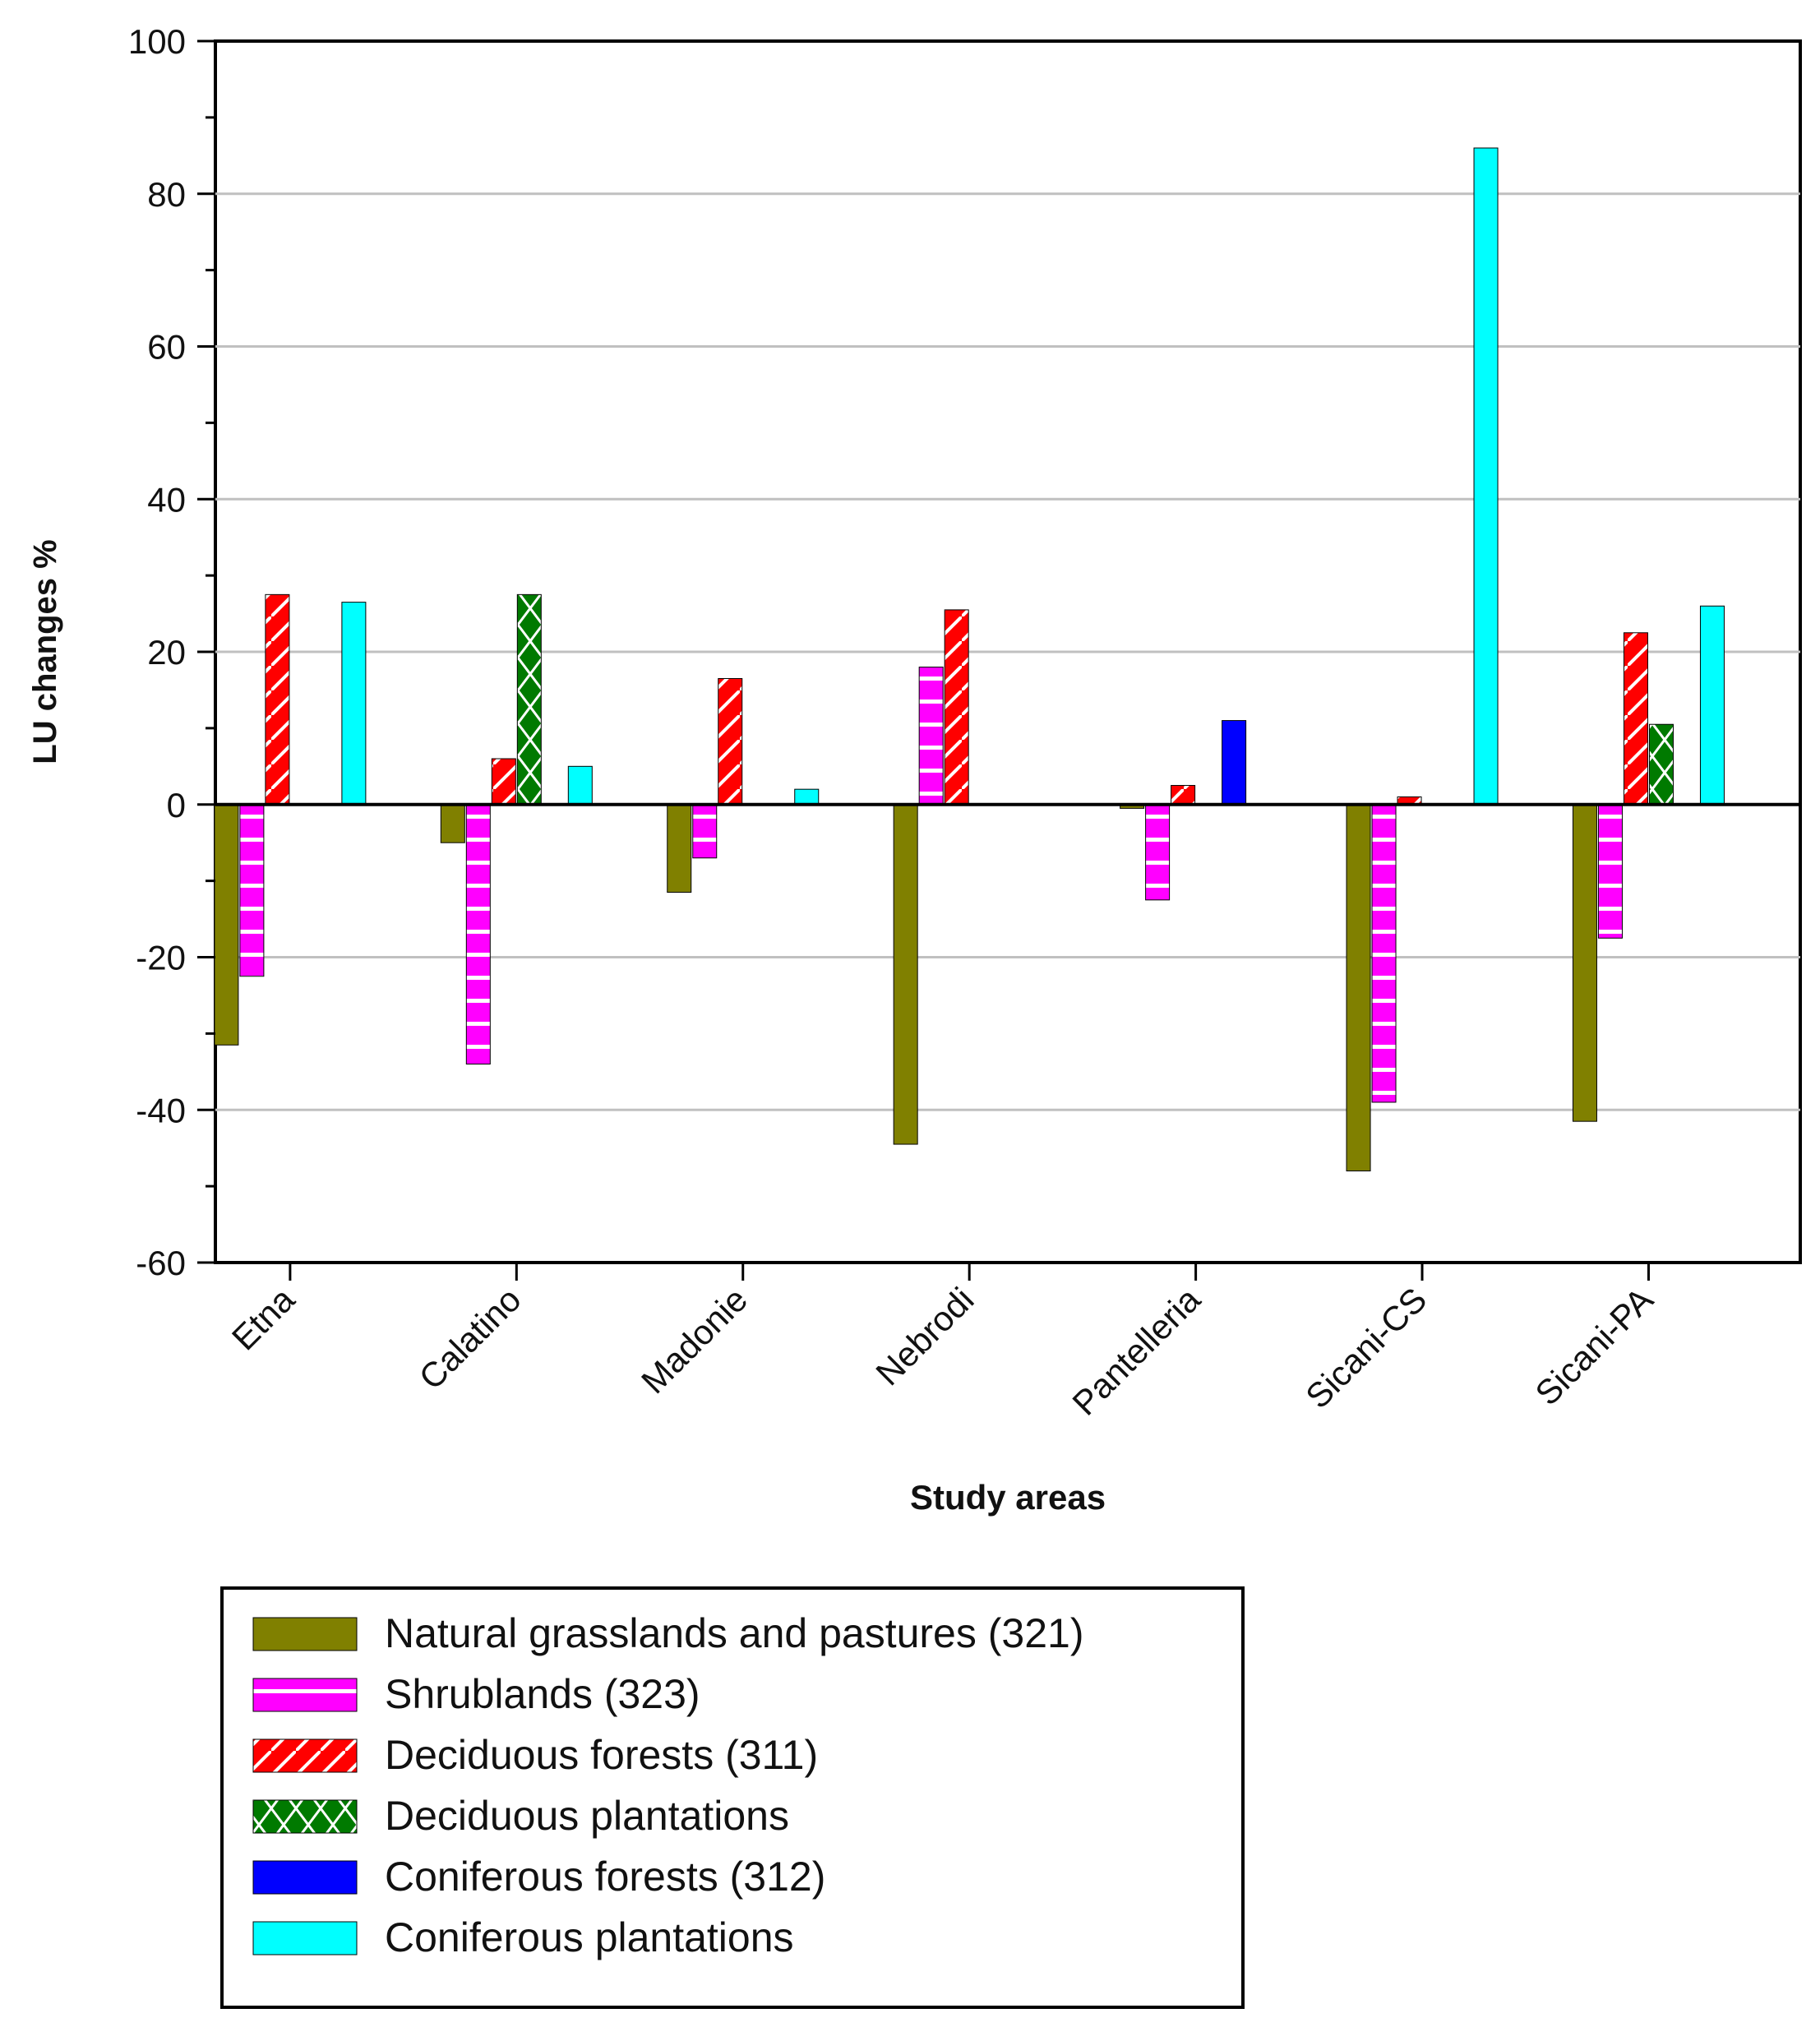  I want to click on x-tick-label: Etna, so click(263, 1319).